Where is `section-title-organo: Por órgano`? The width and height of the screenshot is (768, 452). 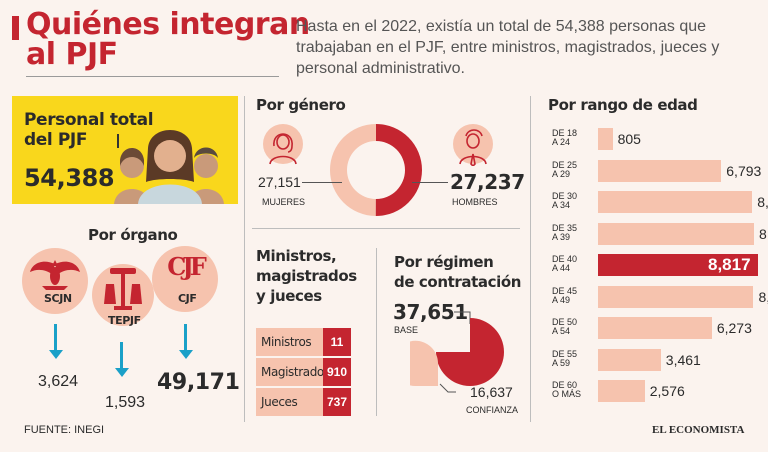
section-title-organo: Por órgano is located at coordinates (133, 235).